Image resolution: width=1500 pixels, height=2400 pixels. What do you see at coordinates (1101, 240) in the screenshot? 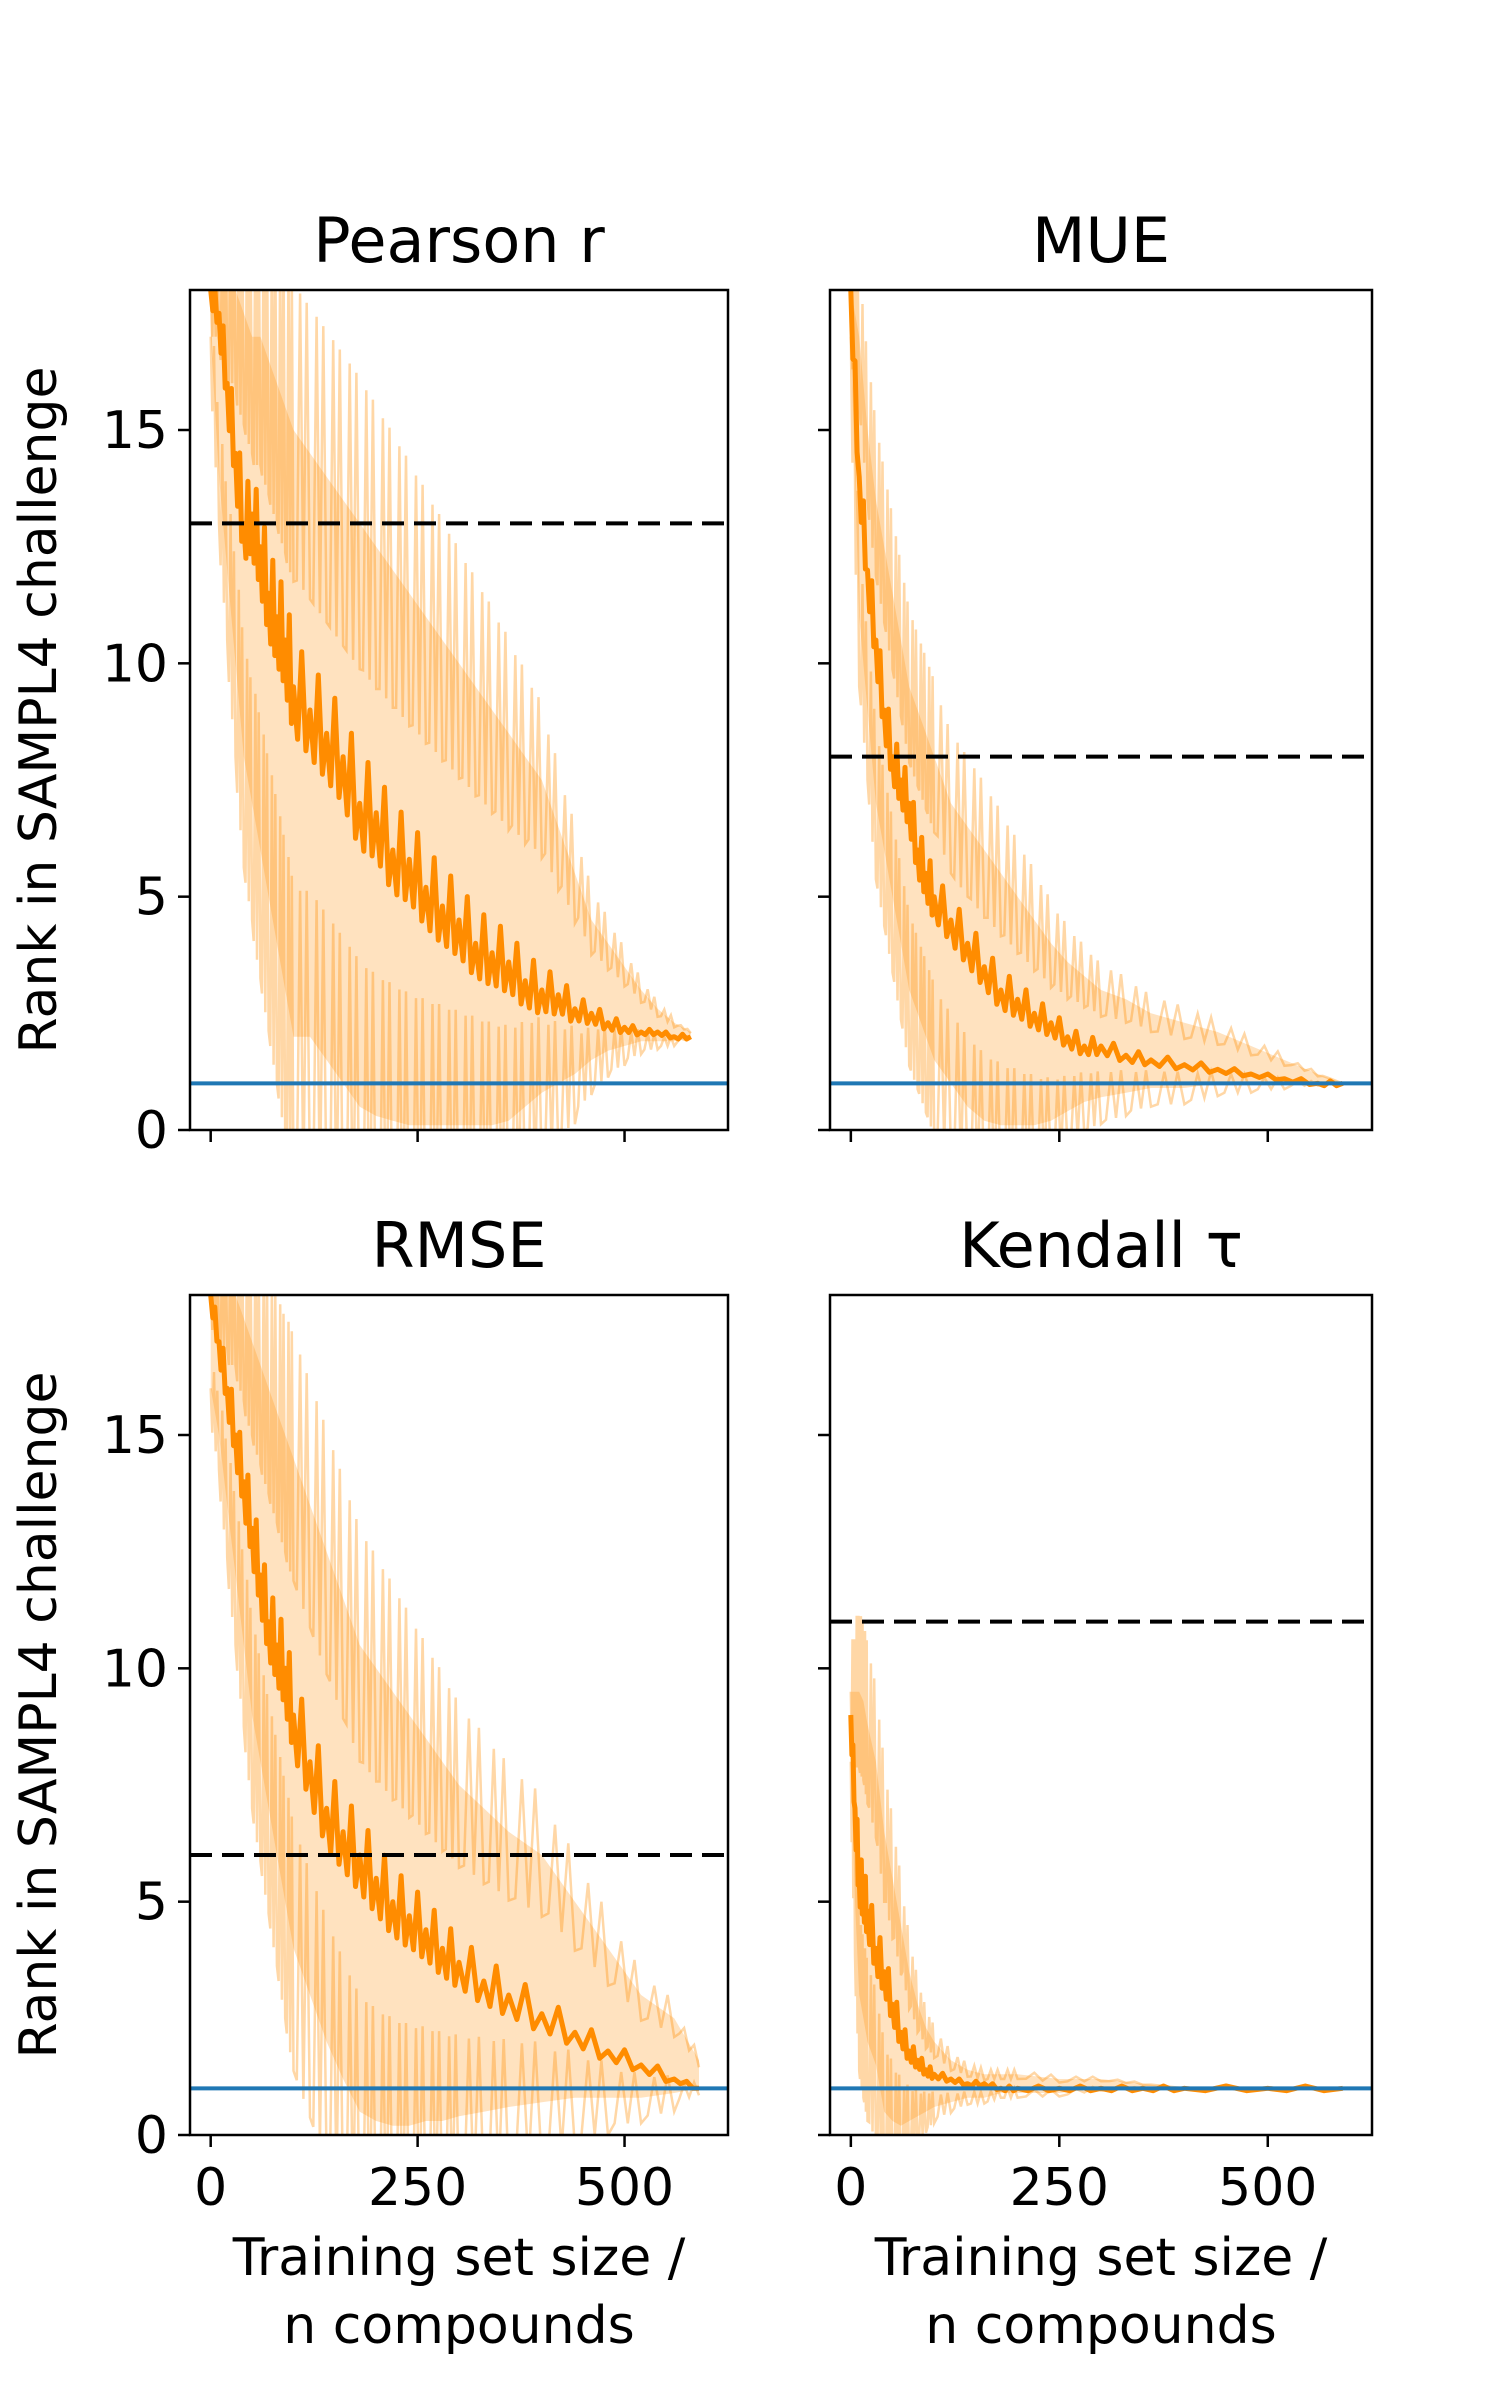
I see `subplot-title: MUE` at bounding box center [1101, 240].